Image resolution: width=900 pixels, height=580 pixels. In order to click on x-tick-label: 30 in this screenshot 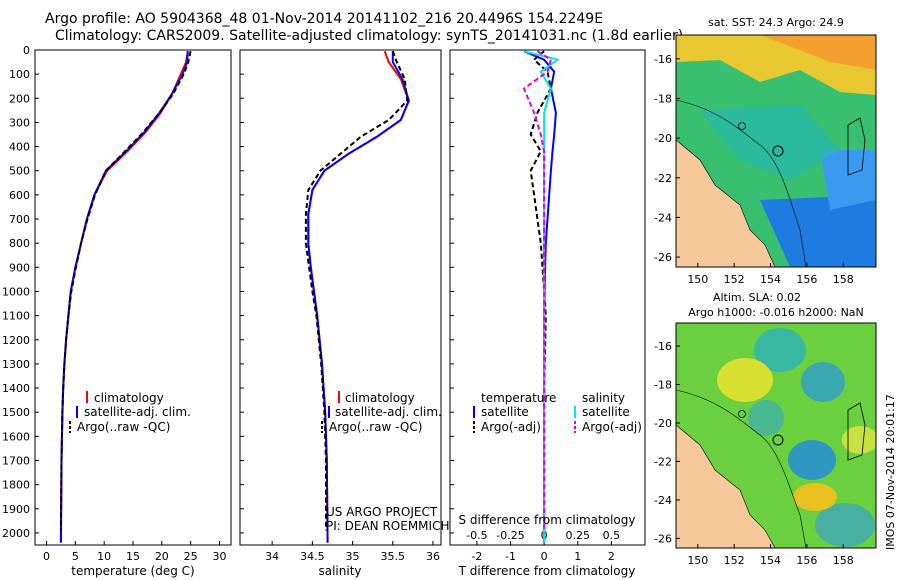, I will do `click(219, 556)`.